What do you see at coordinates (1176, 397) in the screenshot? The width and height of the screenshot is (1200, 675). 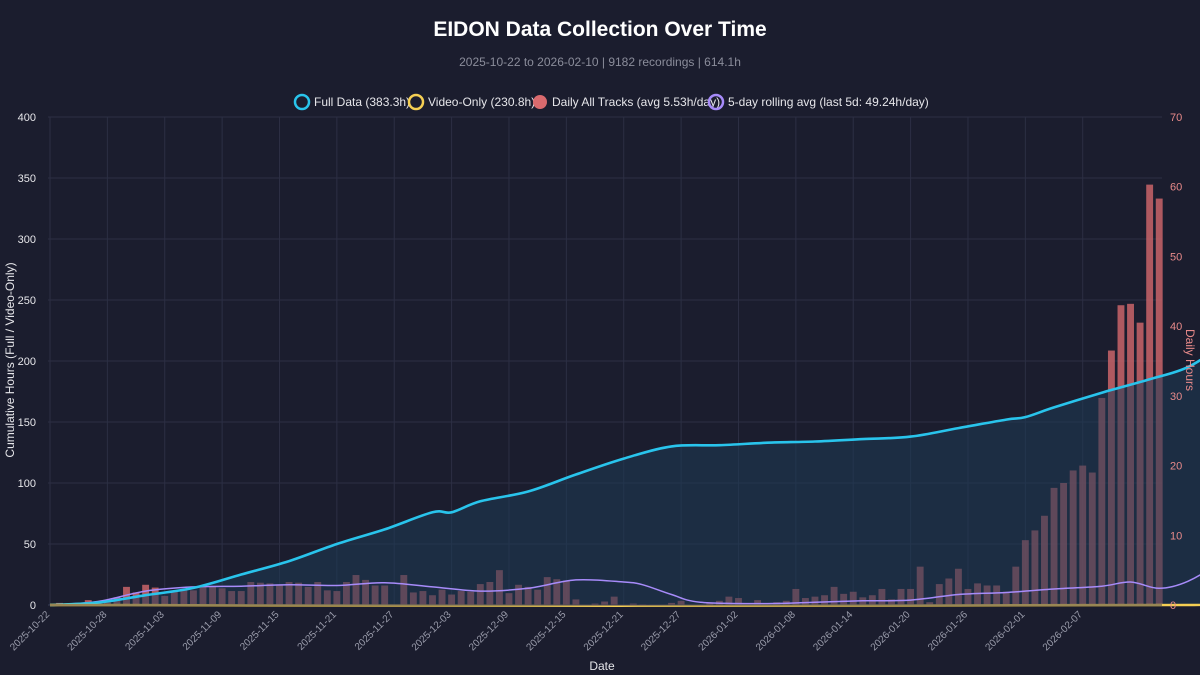 I see `y2-tick-label: 30` at bounding box center [1176, 397].